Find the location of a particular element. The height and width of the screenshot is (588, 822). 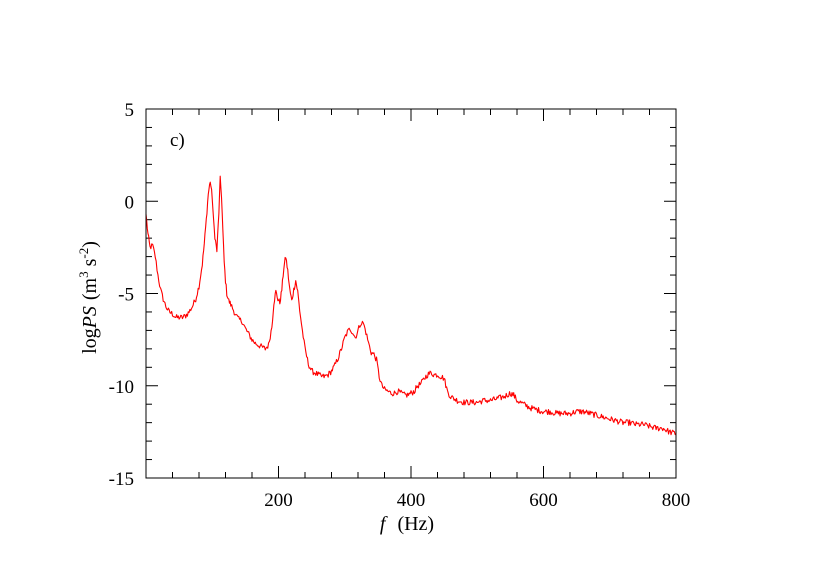

x-axis-symbol: f is located at coordinates (384, 524).